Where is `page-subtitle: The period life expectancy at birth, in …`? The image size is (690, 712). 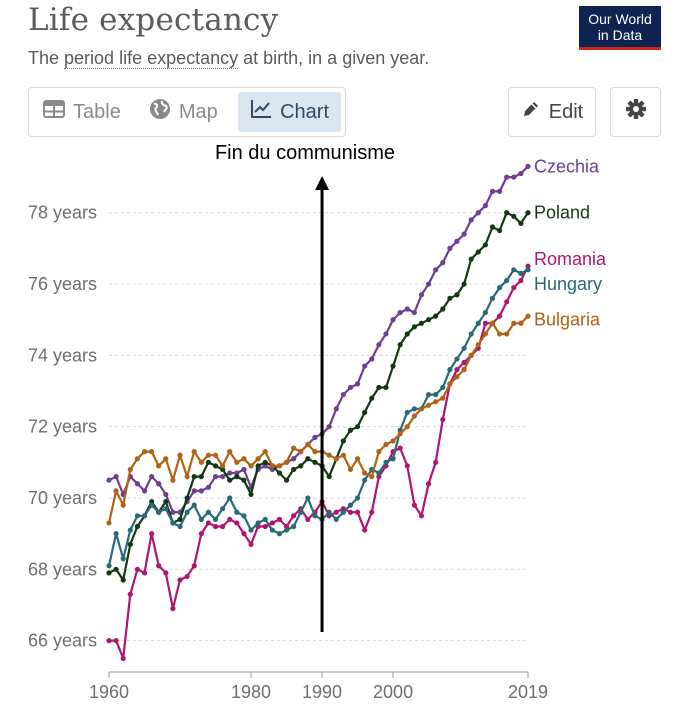
page-subtitle: The period life expectancy at birth, in … is located at coordinates (228, 58).